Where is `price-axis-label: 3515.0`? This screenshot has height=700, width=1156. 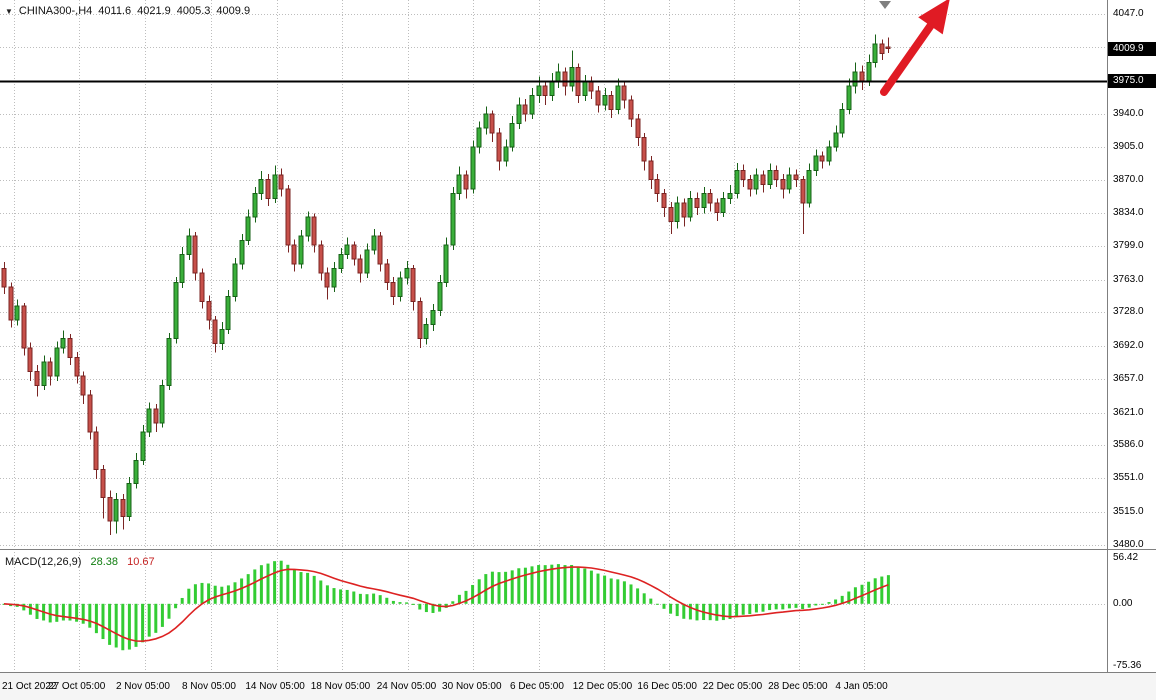 price-axis-label: 3515.0 is located at coordinates (1128, 511).